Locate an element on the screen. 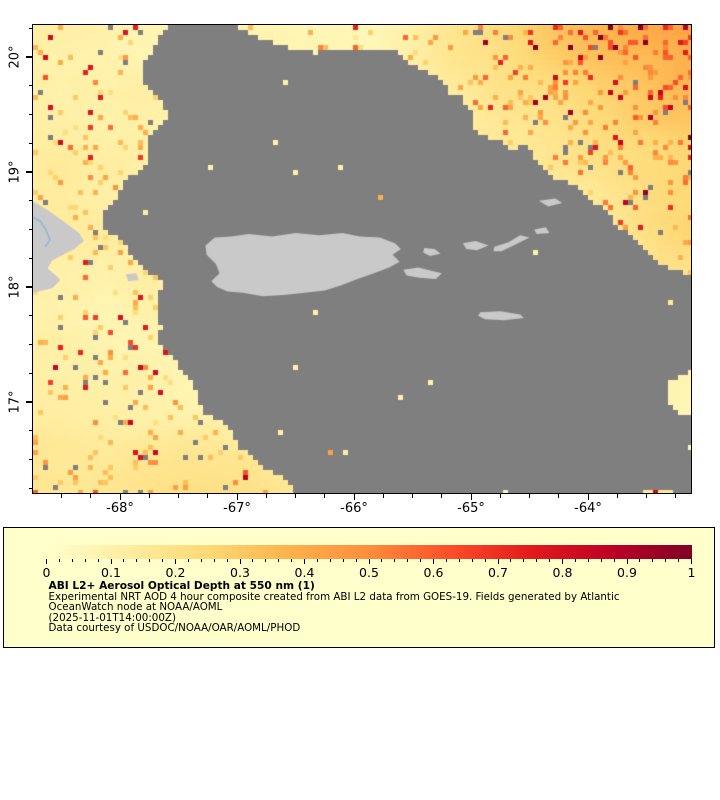 Image resolution: width=720 pixels, height=800 pixels. colorbar-tick-label: 0 is located at coordinates (46, 572).